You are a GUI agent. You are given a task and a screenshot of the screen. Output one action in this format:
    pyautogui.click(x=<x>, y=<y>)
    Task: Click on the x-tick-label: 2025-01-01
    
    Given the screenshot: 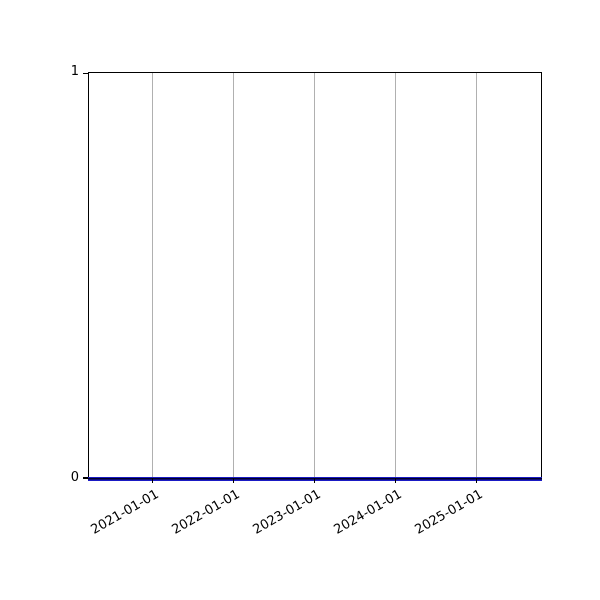 What is the action you would take?
    pyautogui.click(x=449, y=512)
    